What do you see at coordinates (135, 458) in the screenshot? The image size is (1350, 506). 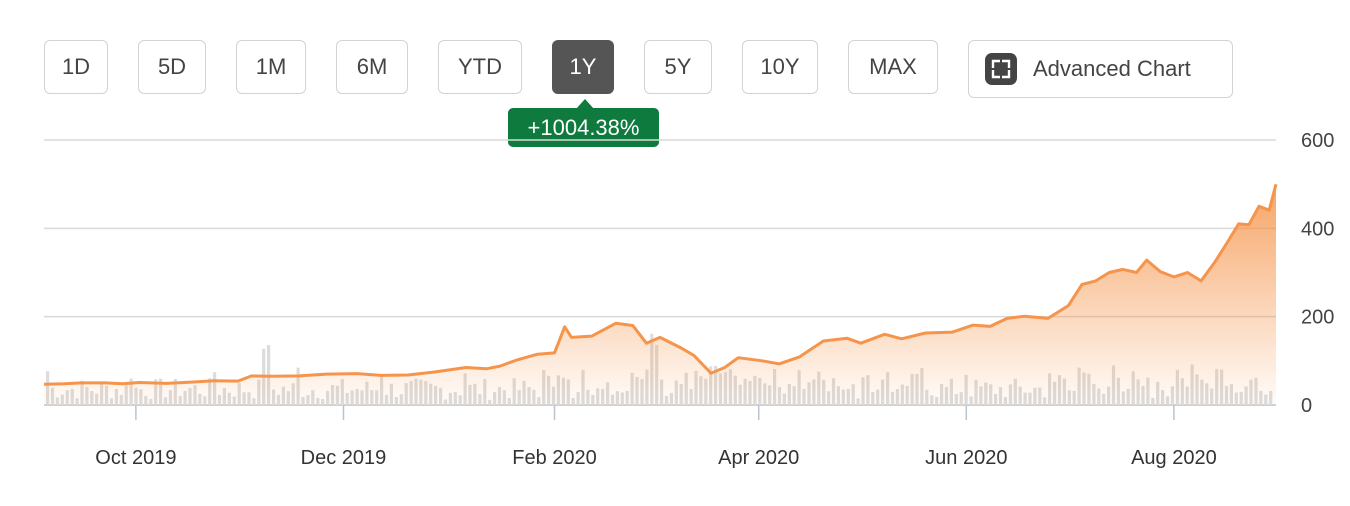 I see `x-tick-label: Oct 2019` at bounding box center [135, 458].